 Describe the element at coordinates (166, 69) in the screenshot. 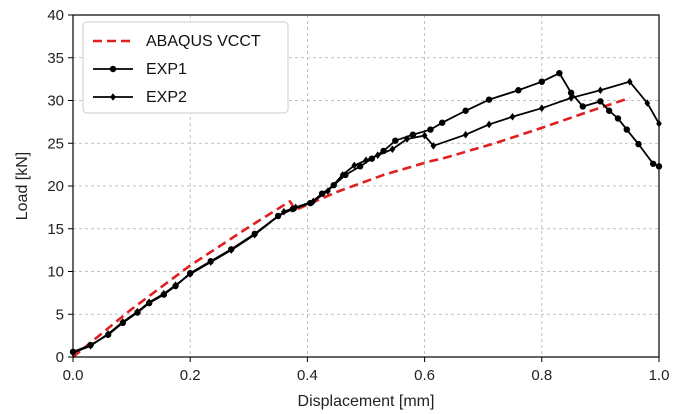

I see `legend-label-exp1: EXP1` at that location.